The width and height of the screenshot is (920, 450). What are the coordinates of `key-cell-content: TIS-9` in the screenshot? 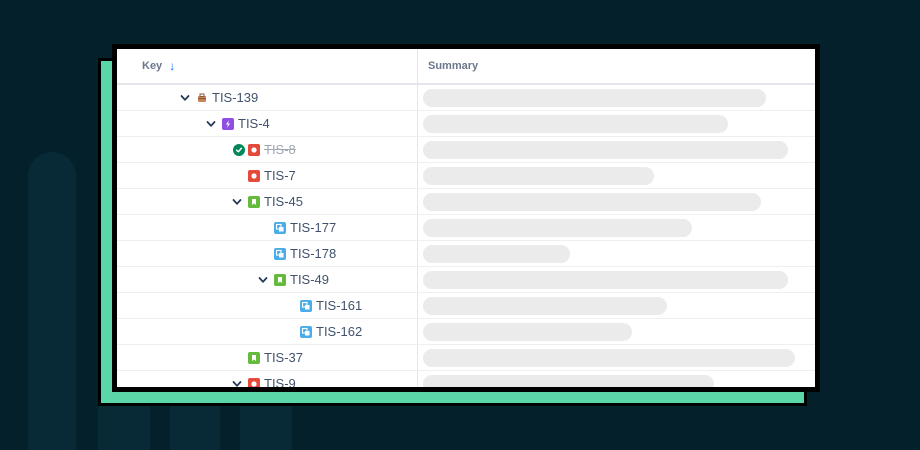 It's located at (263, 381).